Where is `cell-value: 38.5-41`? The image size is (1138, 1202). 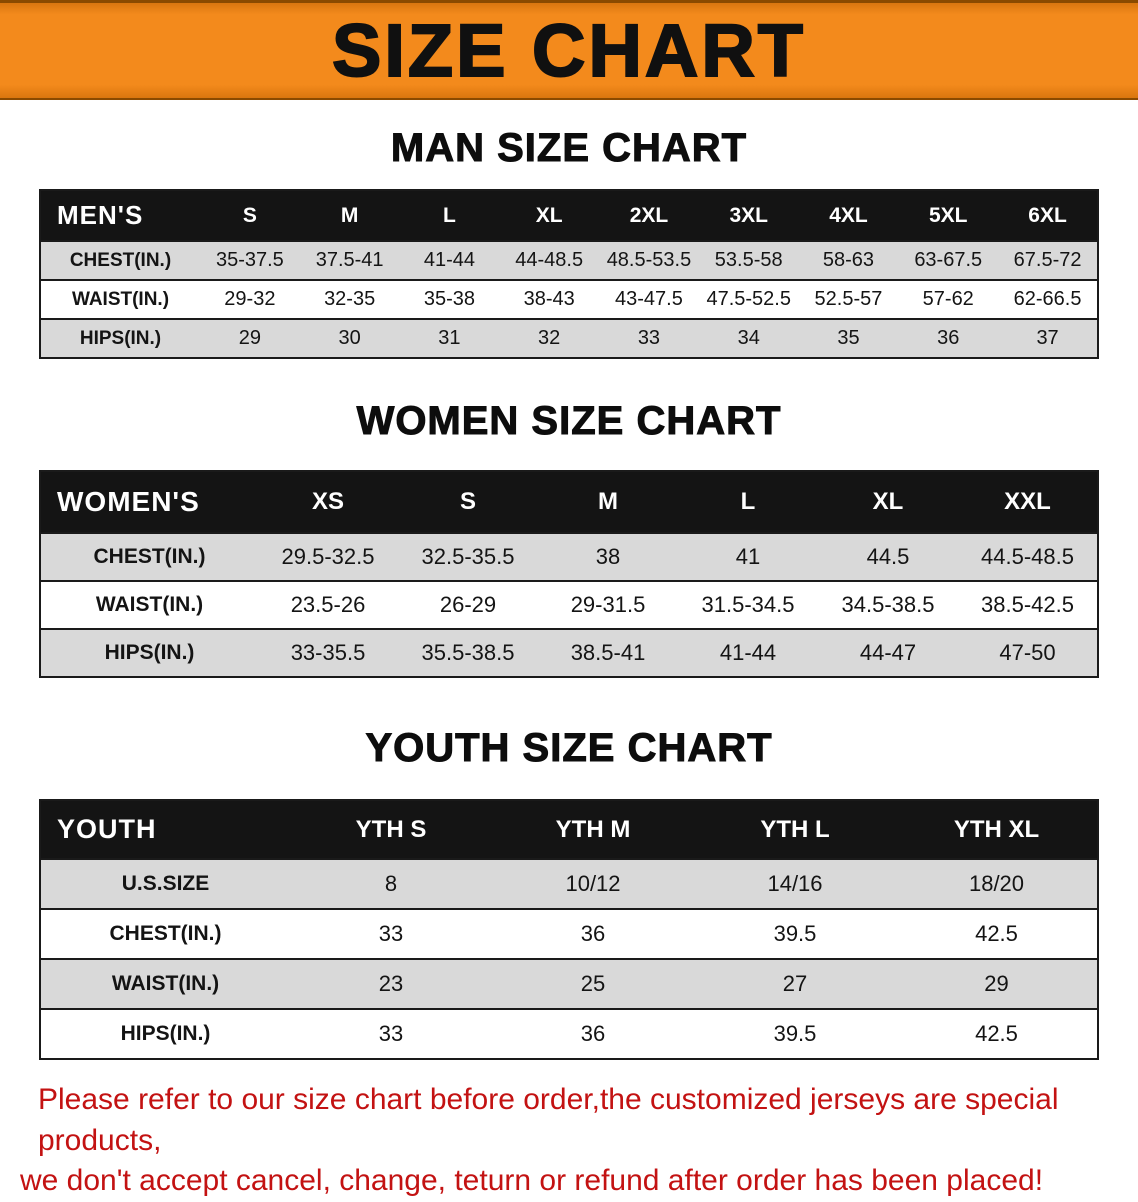
cell-value: 38.5-41 is located at coordinates (608, 652).